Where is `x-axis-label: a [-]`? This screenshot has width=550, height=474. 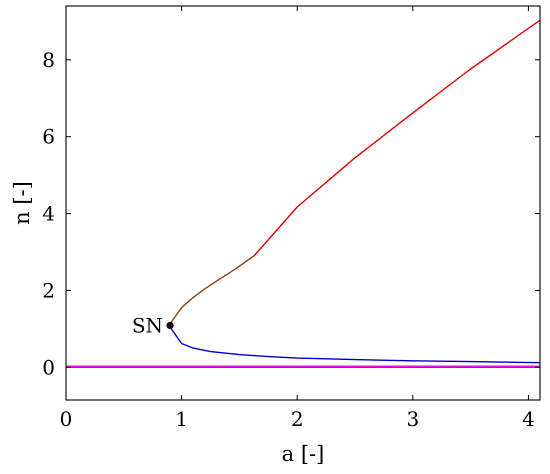
x-axis-label: a [-] is located at coordinates (303, 454).